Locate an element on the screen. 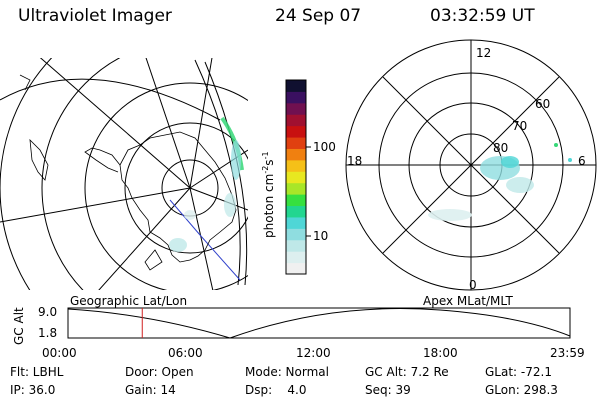 Image resolution: width=600 pixels, height=400 pixels. info-glat: GLat: -72.1 is located at coordinates (518, 372).